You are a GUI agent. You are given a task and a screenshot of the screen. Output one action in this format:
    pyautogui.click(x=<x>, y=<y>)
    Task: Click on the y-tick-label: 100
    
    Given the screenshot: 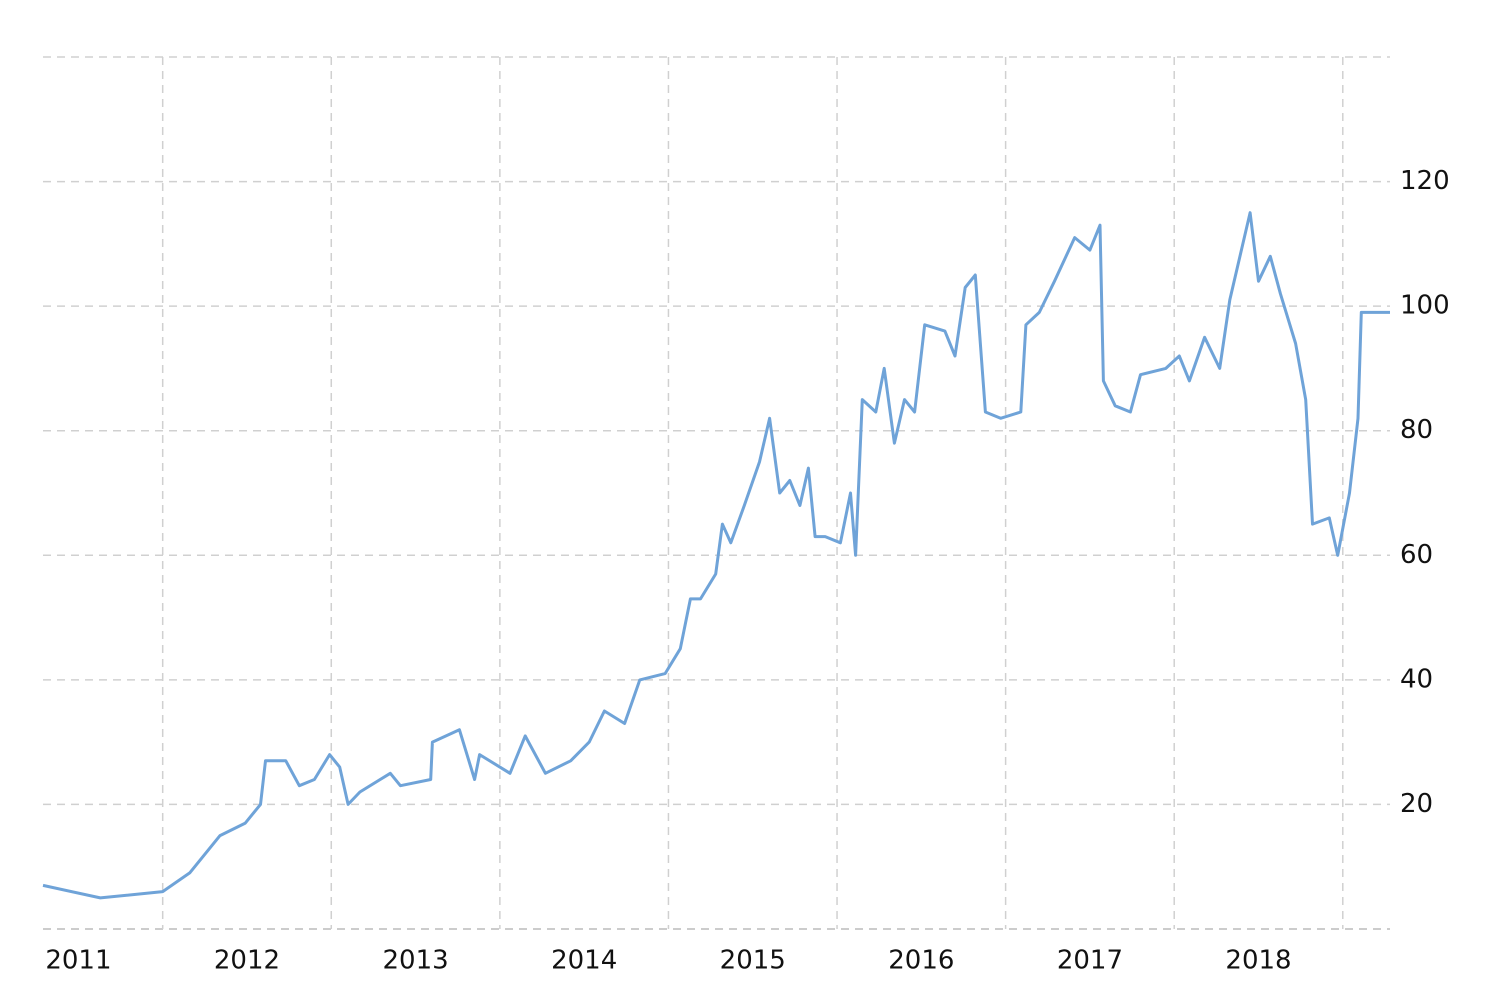 What is the action you would take?
    pyautogui.click(x=1425, y=306)
    